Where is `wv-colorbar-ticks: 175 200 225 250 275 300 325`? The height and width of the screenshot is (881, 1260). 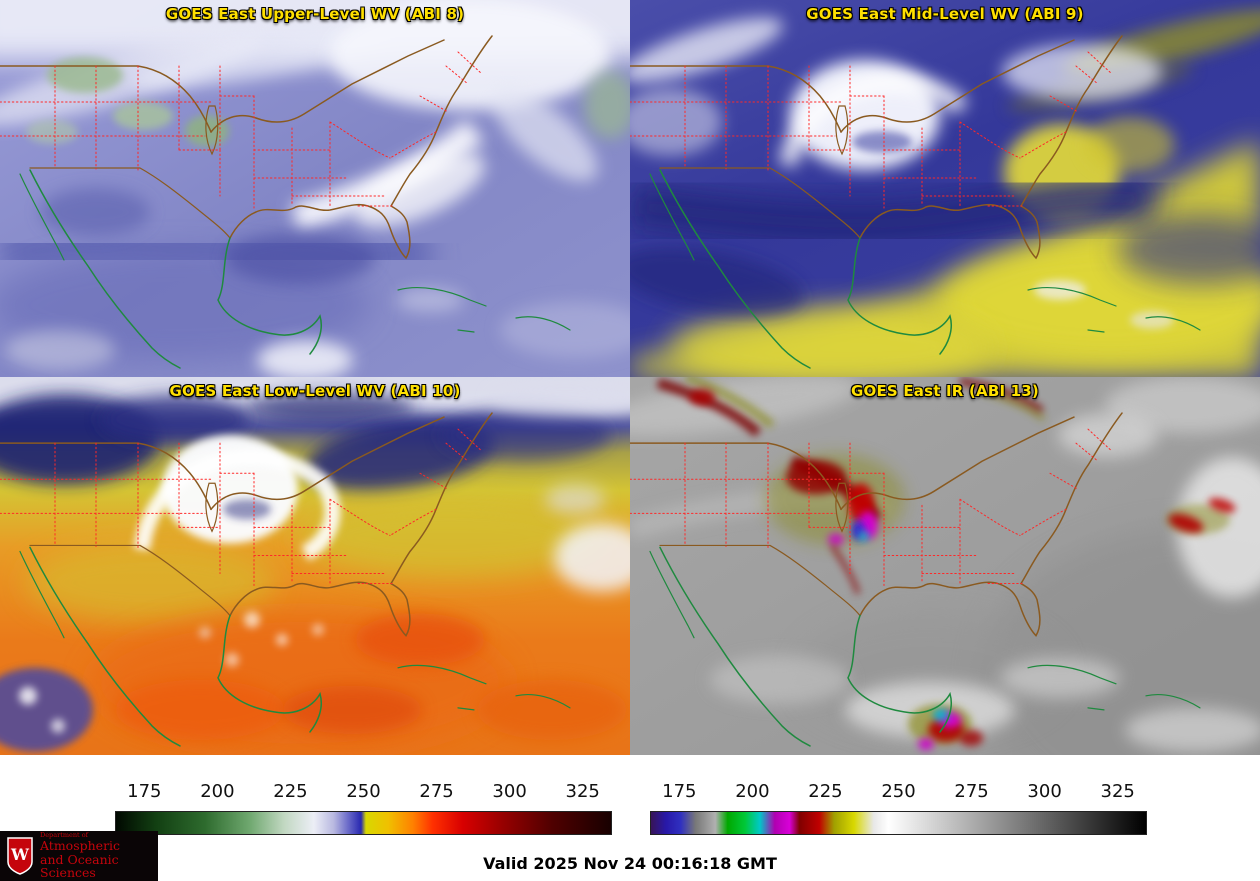 wv-colorbar-ticks: 175 200 225 250 275 300 325 is located at coordinates (363, 793).